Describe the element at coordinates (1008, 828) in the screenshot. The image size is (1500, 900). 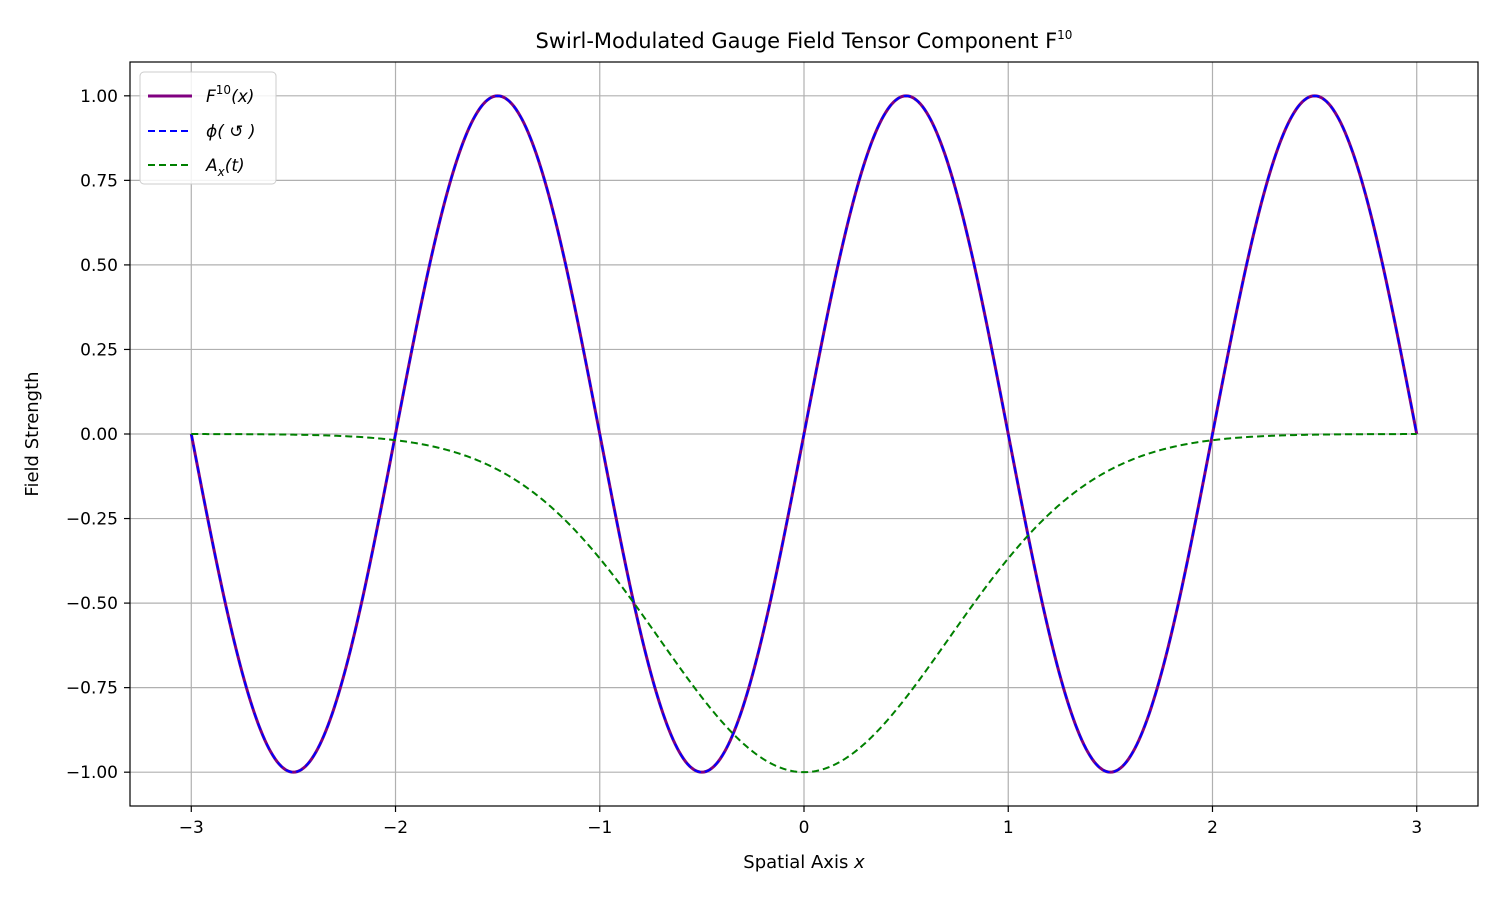
I see `x-tick-label: 1` at that location.